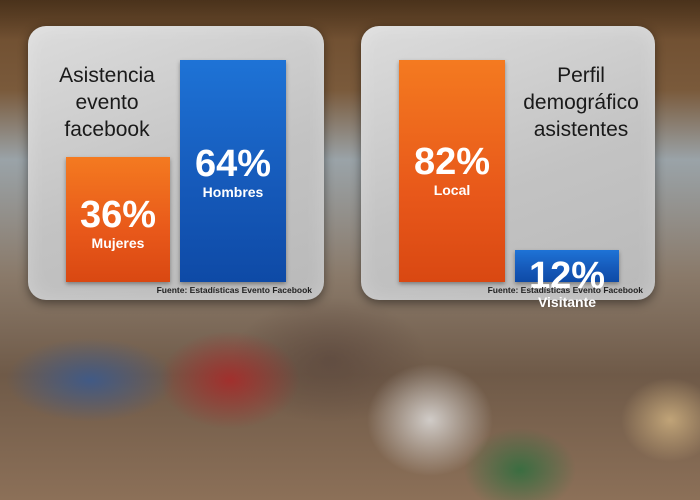  I want to click on title-line: facebook, so click(107, 129).